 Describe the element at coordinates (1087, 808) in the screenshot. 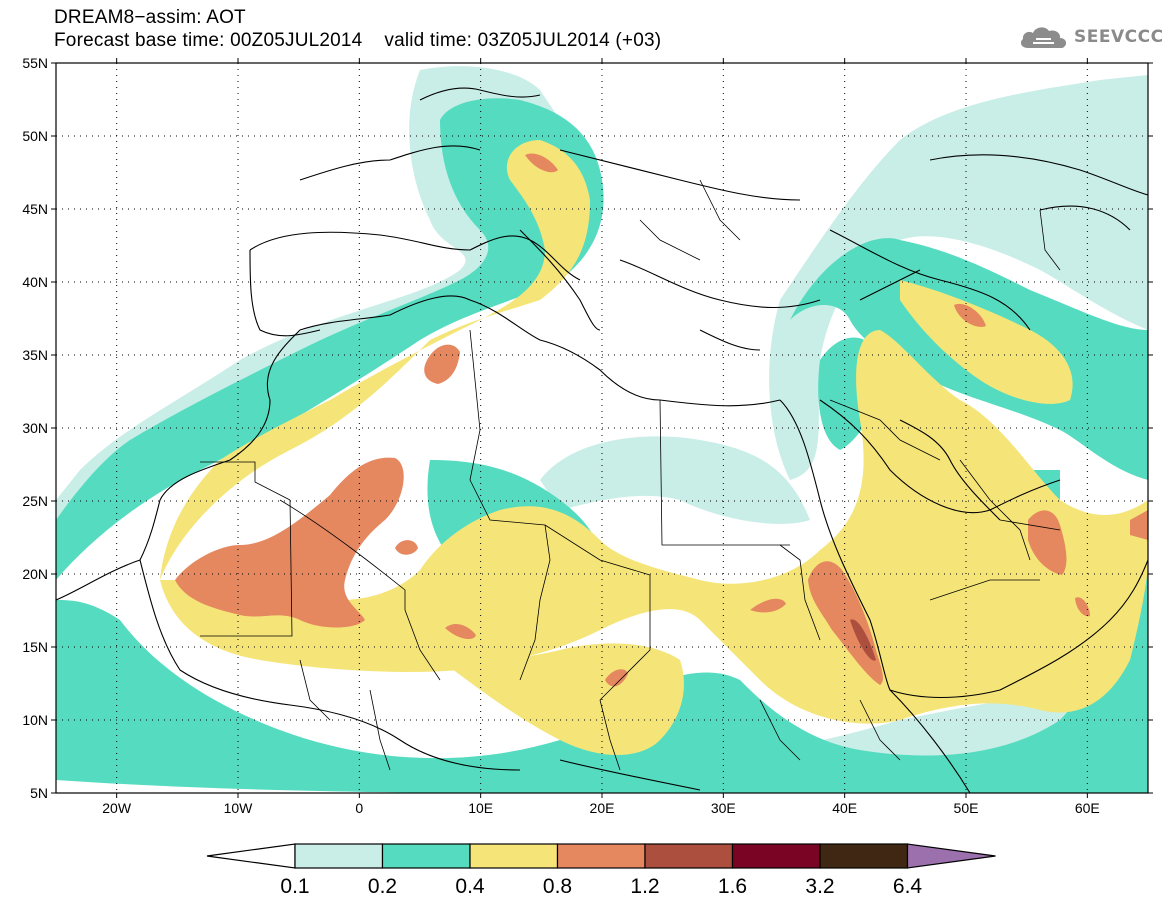

I see `lon-tick-label: 60E` at that location.